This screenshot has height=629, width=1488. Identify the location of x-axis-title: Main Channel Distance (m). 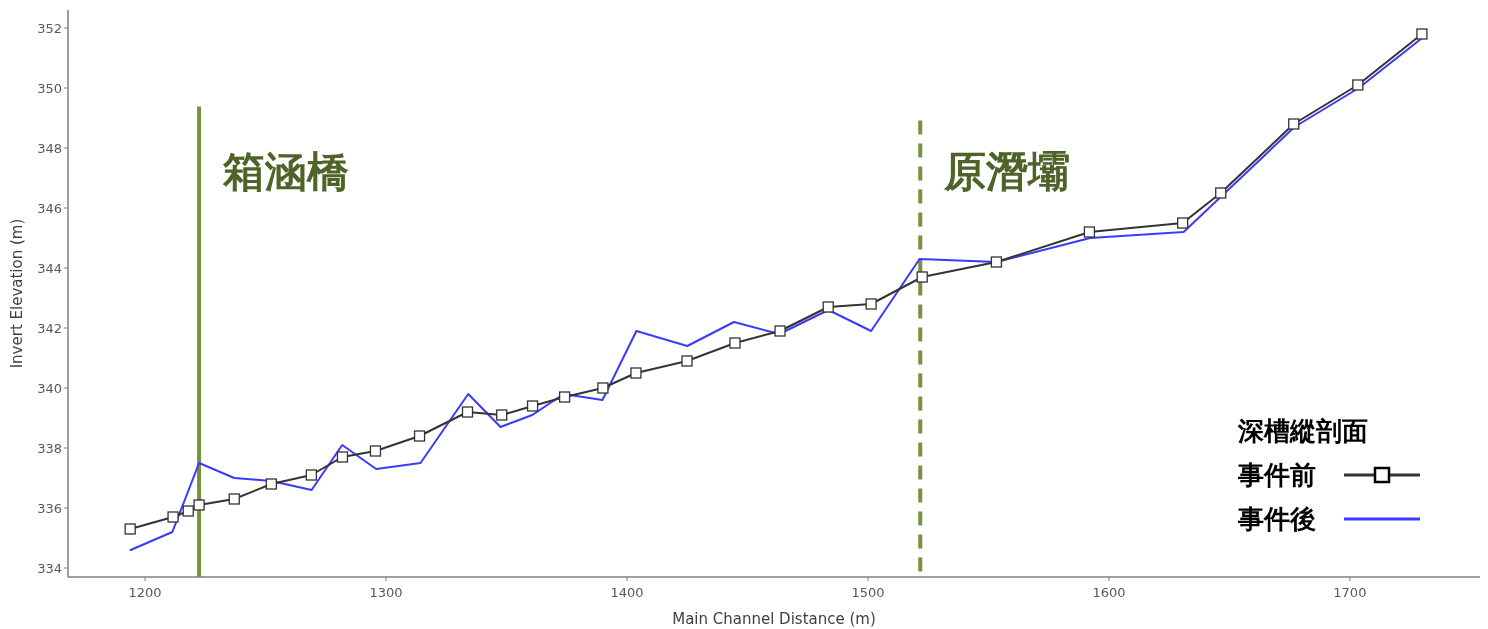
(774, 619).